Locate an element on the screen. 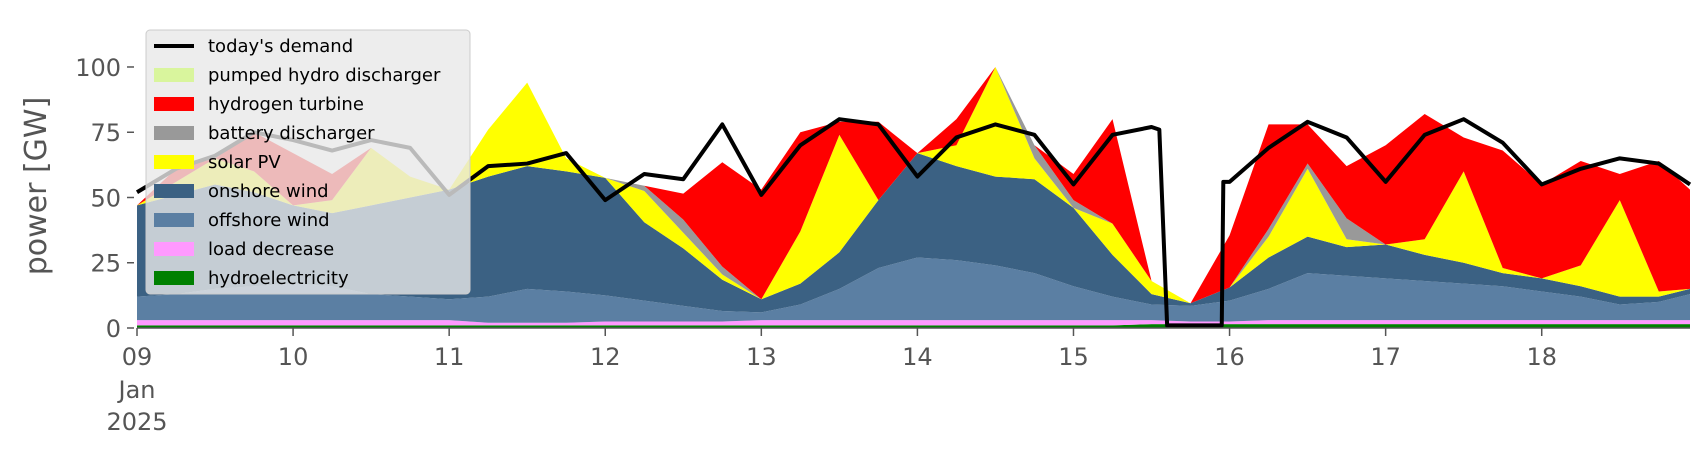 This screenshot has height=460, width=1706. area-hydroelectricity is located at coordinates (913, 326).